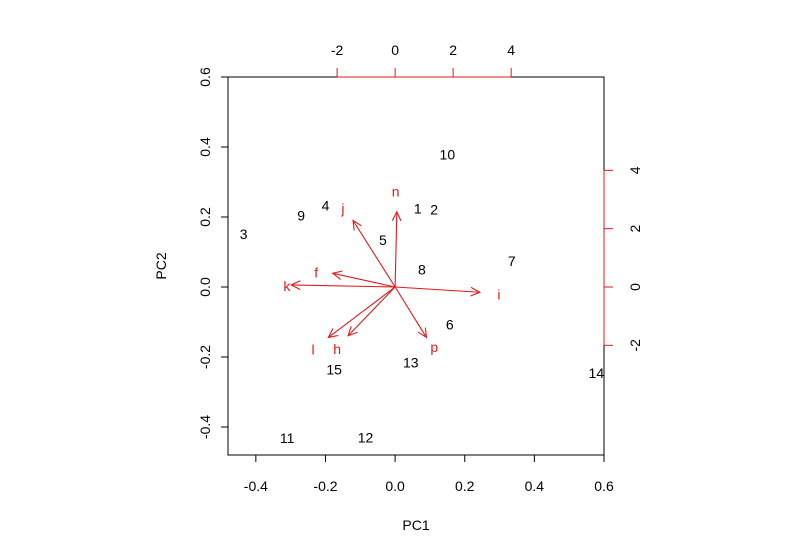  I want to click on loading-label-l: l, so click(312, 350).